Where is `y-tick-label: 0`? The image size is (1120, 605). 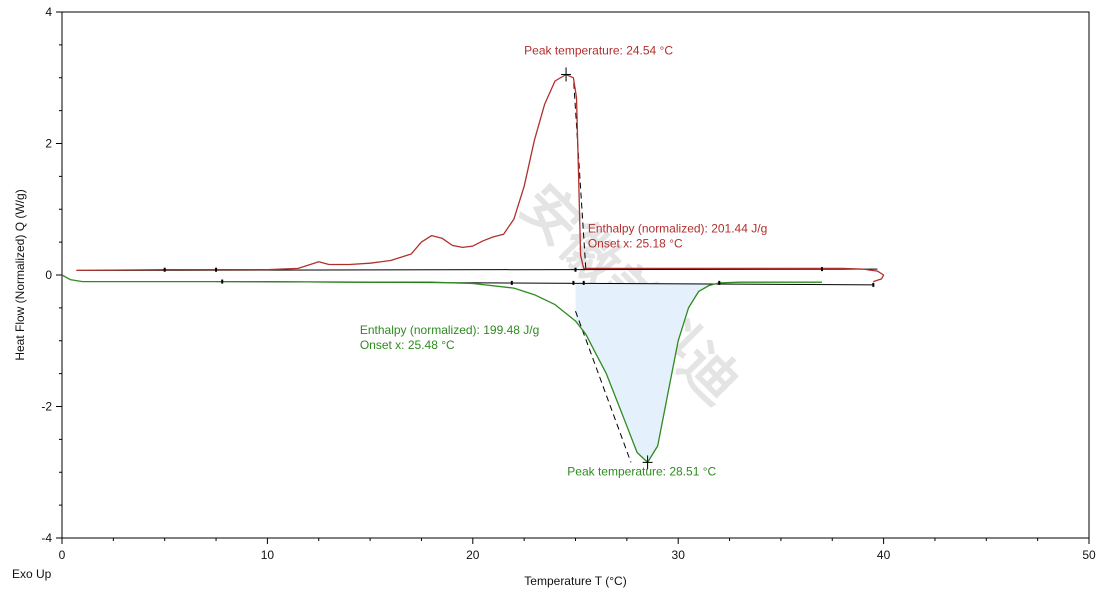
y-tick-label: 0 is located at coordinates (48, 275).